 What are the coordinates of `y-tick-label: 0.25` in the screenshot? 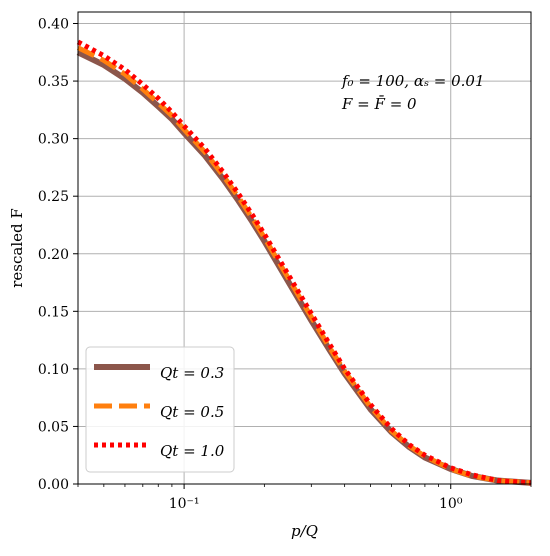 It's located at (53, 197).